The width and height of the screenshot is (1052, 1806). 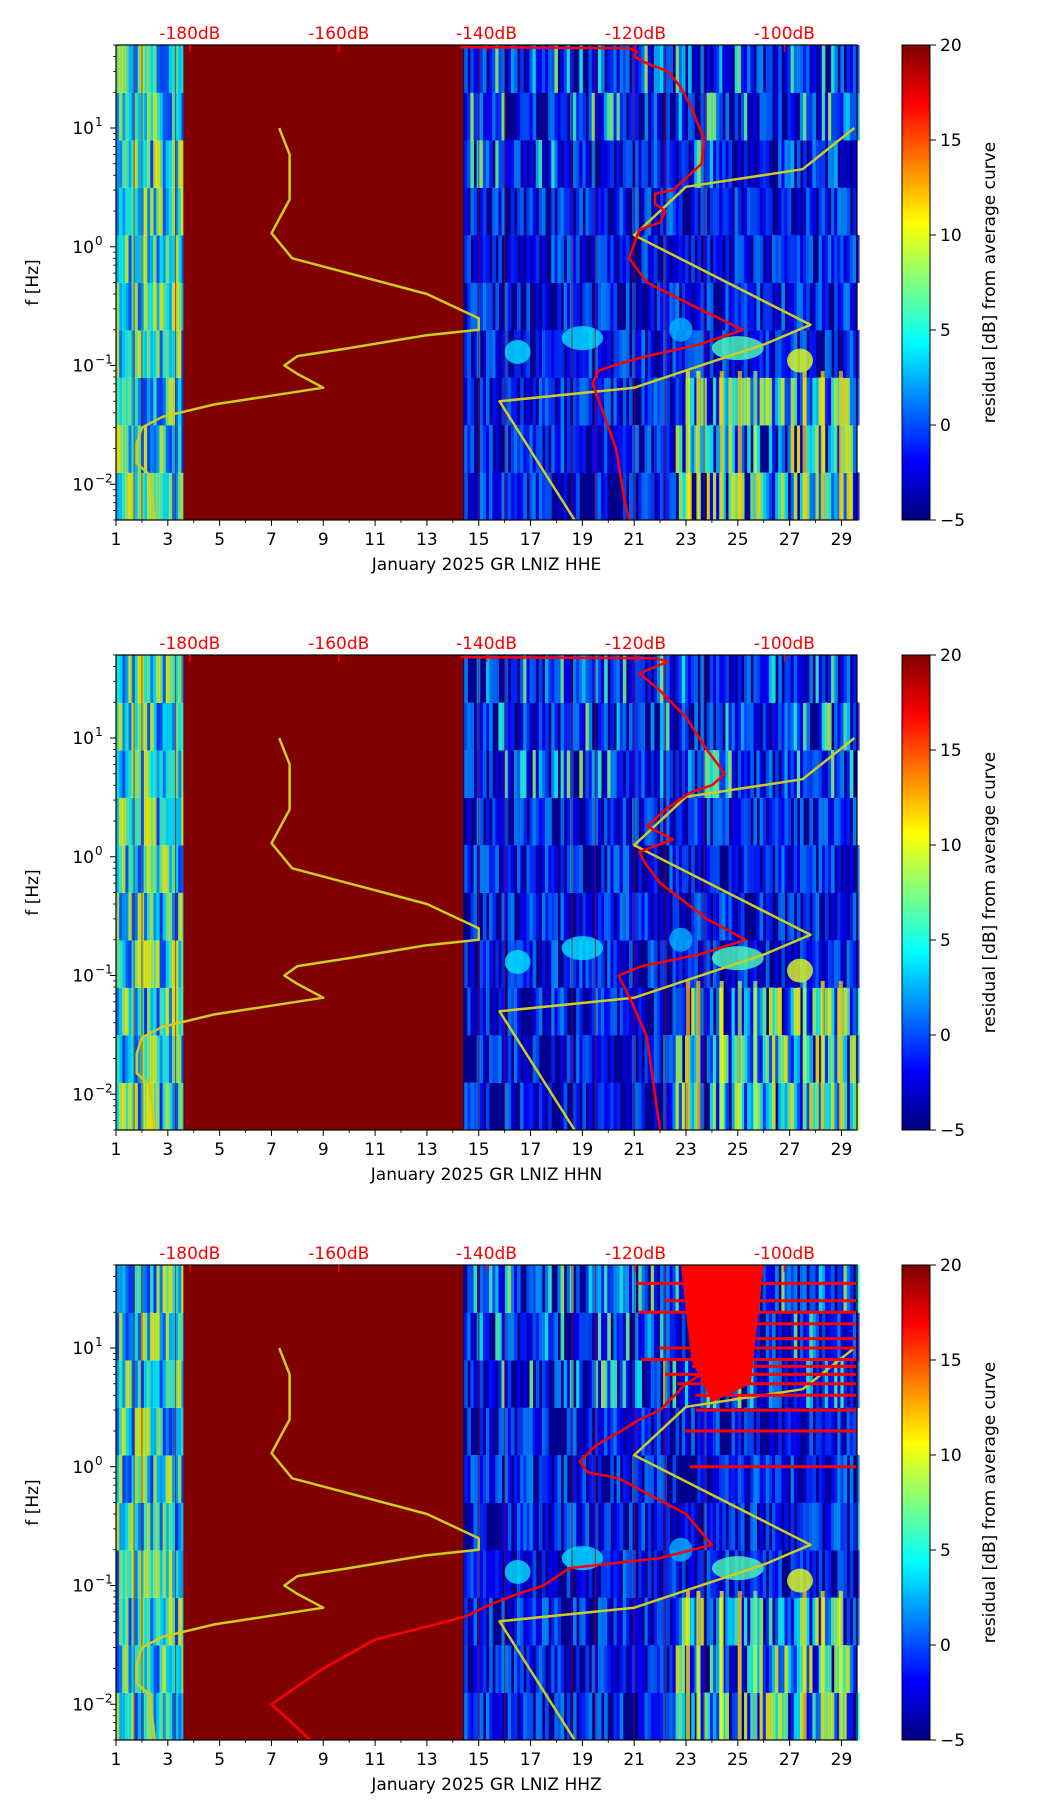 What do you see at coordinates (755, 1665) in the screenshot?
I see `heatmap-band` at bounding box center [755, 1665].